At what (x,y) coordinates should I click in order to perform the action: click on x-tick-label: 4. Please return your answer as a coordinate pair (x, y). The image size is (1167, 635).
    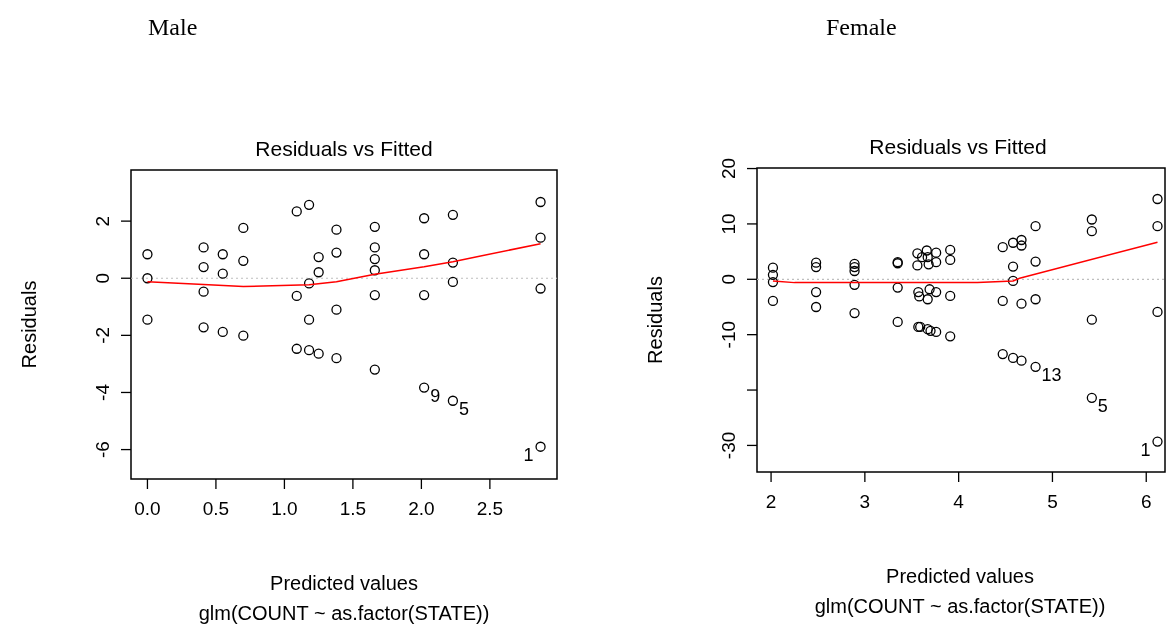
    Looking at the image, I should click on (959, 501).